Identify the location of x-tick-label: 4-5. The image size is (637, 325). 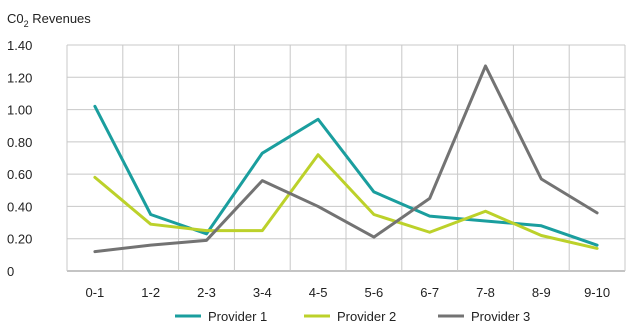
(318, 292).